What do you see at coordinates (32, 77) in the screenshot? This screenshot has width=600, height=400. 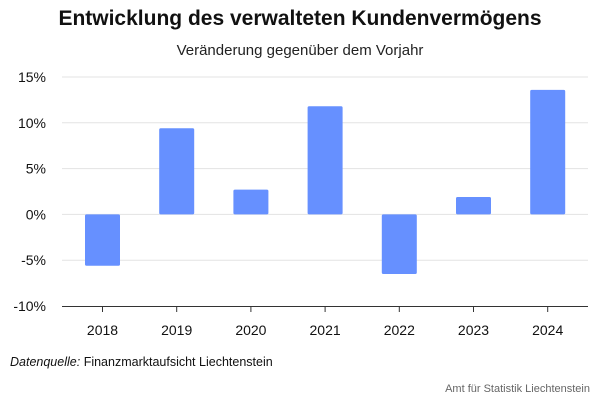 I see `y-tick-label: 15%` at bounding box center [32, 77].